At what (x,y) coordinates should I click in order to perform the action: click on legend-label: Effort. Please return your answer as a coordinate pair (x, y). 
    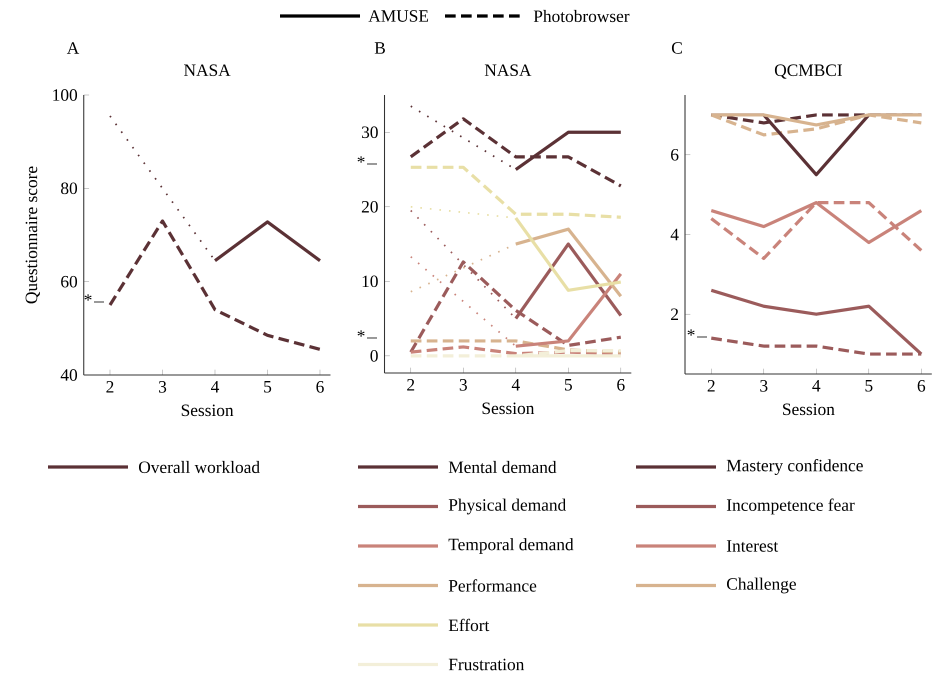
    Looking at the image, I should click on (469, 625).